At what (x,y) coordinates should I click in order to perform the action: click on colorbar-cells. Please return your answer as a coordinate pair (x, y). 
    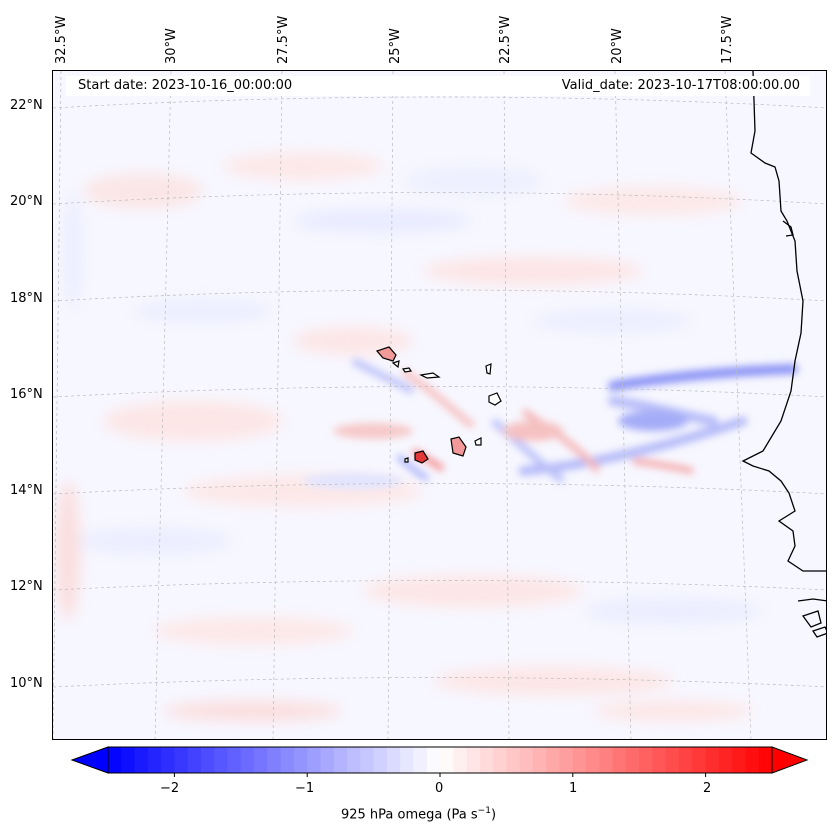
    Looking at the image, I should click on (440, 760).